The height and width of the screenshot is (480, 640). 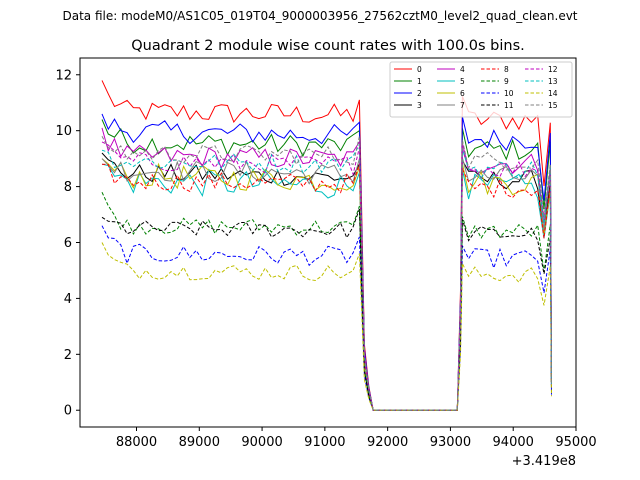 I want to click on legend-label-11: 11, so click(x=509, y=105).